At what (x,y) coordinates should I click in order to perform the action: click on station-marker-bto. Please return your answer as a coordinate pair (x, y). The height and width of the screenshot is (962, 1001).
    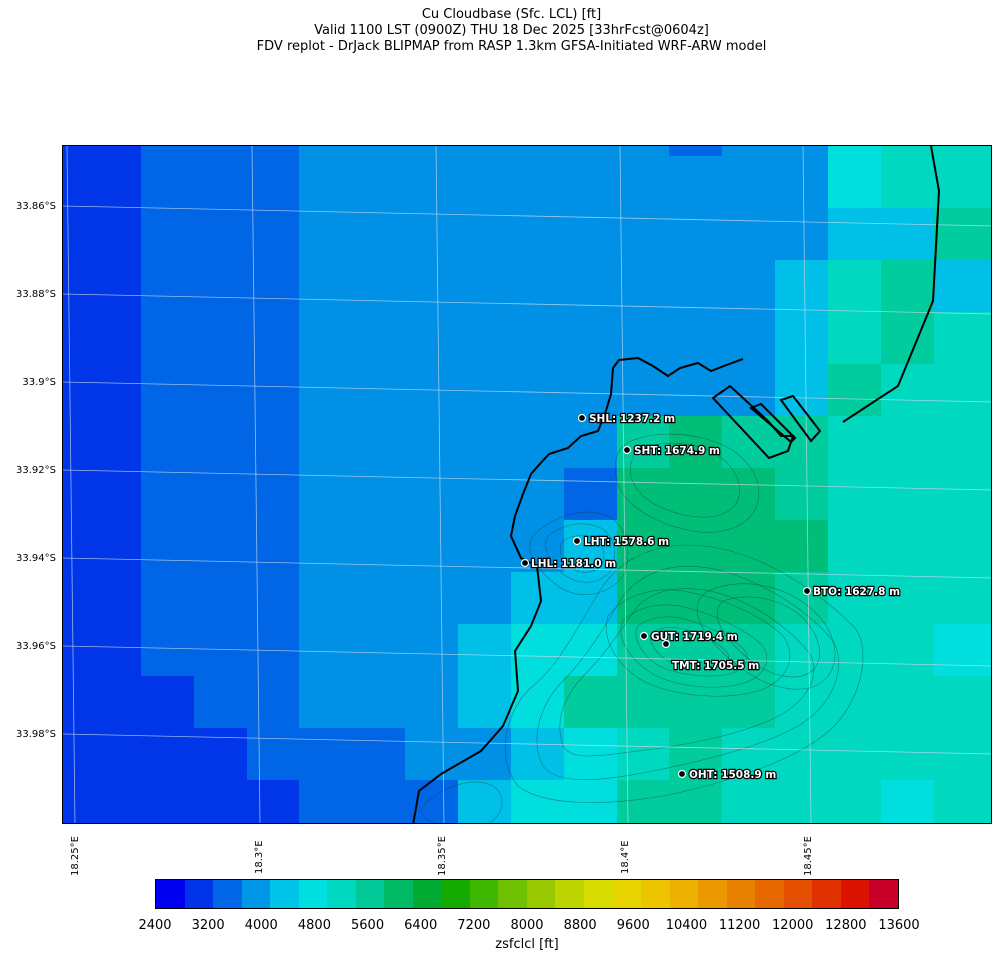
    Looking at the image, I should click on (807, 591).